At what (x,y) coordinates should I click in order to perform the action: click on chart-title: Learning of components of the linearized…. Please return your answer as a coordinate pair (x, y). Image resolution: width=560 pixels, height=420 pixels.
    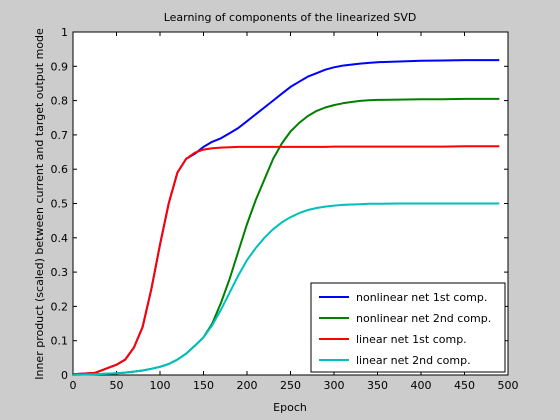
    Looking at the image, I should click on (290, 17).